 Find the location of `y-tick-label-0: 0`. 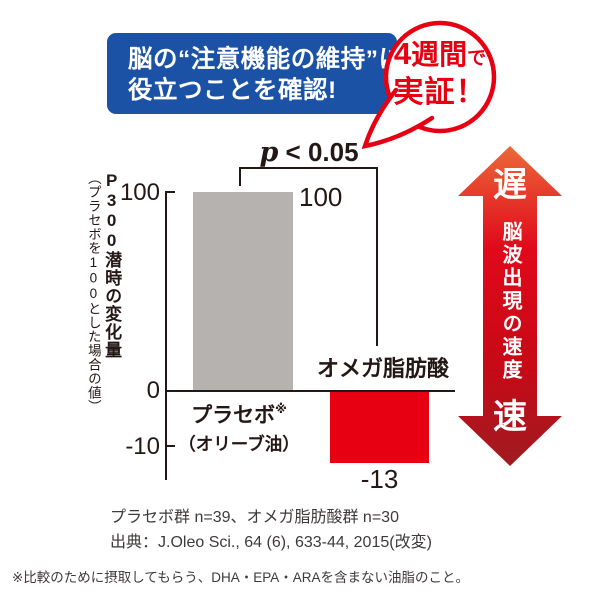

y-tick-label-0: 0 is located at coordinates (153, 390).